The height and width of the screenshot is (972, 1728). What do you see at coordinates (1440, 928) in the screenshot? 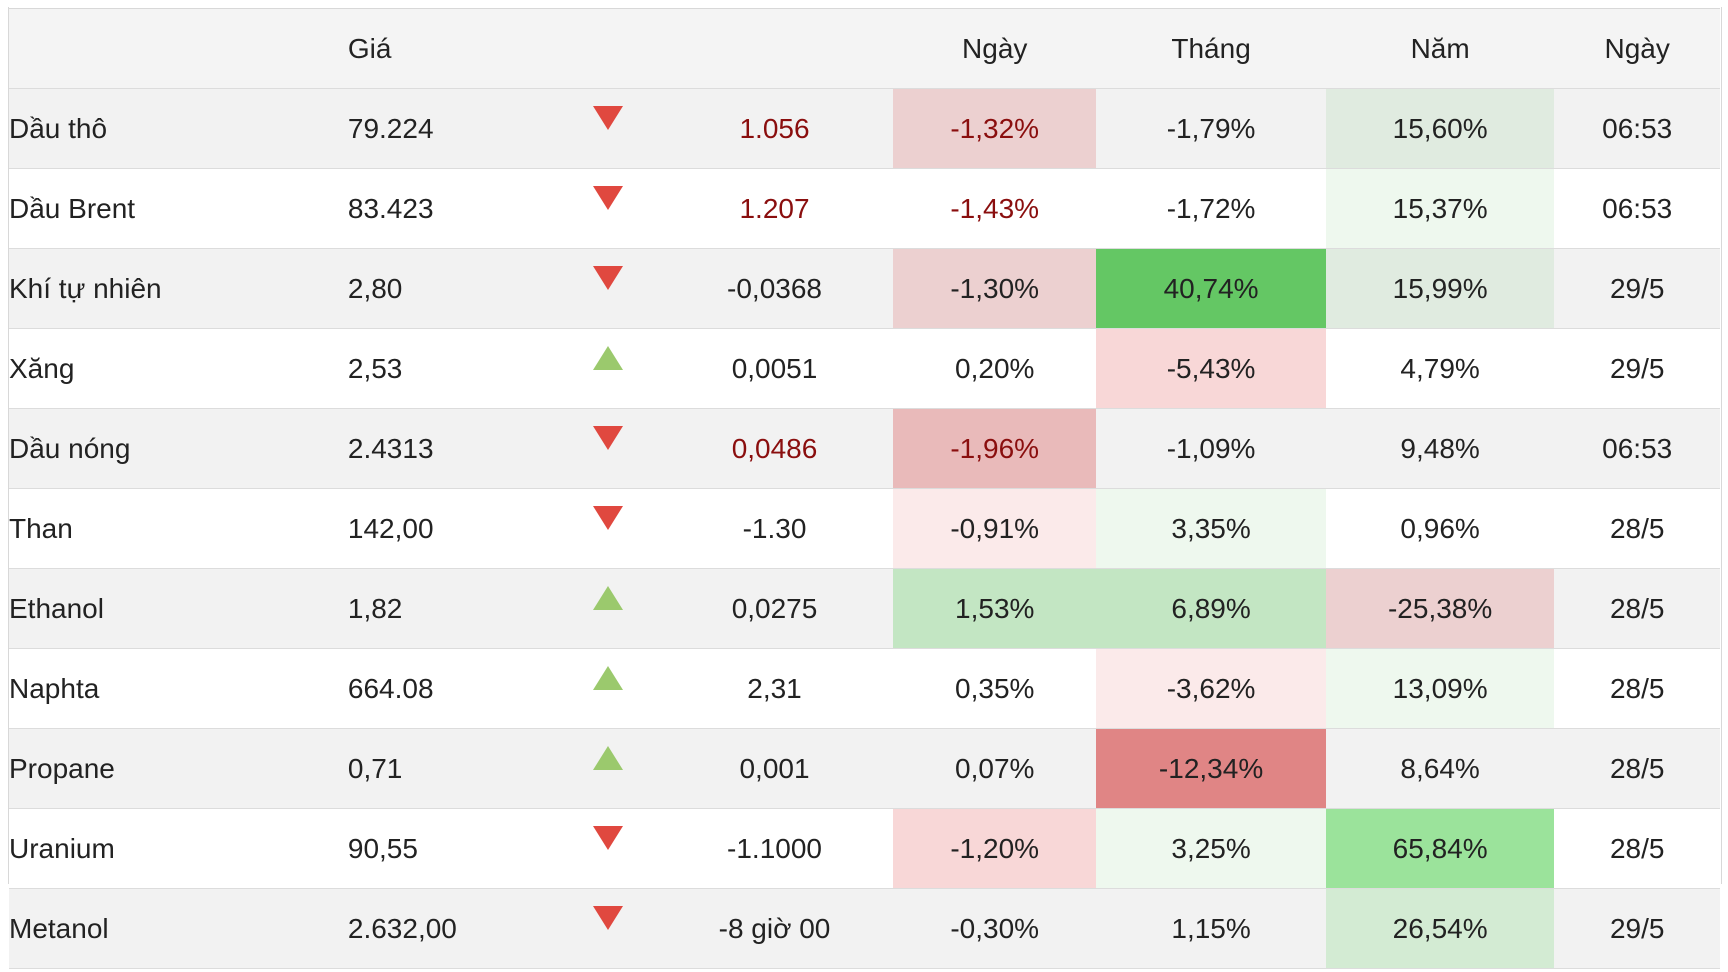
I see `year-change-percent: 26,54%` at bounding box center [1440, 928].